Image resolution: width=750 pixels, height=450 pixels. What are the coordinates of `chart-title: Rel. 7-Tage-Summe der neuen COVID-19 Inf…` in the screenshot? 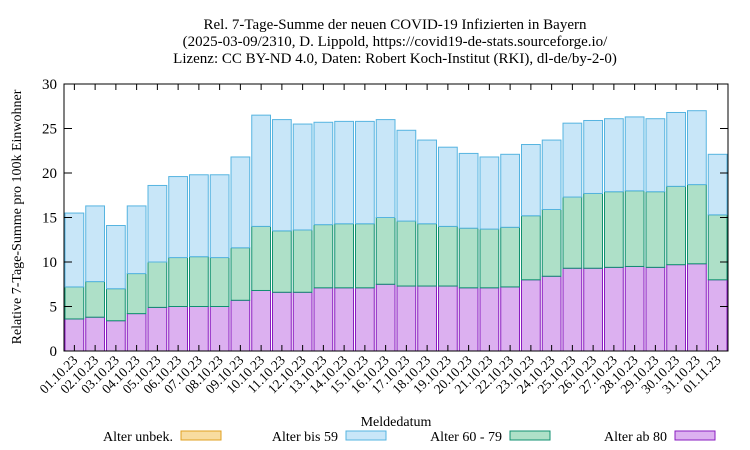 It's located at (395, 42).